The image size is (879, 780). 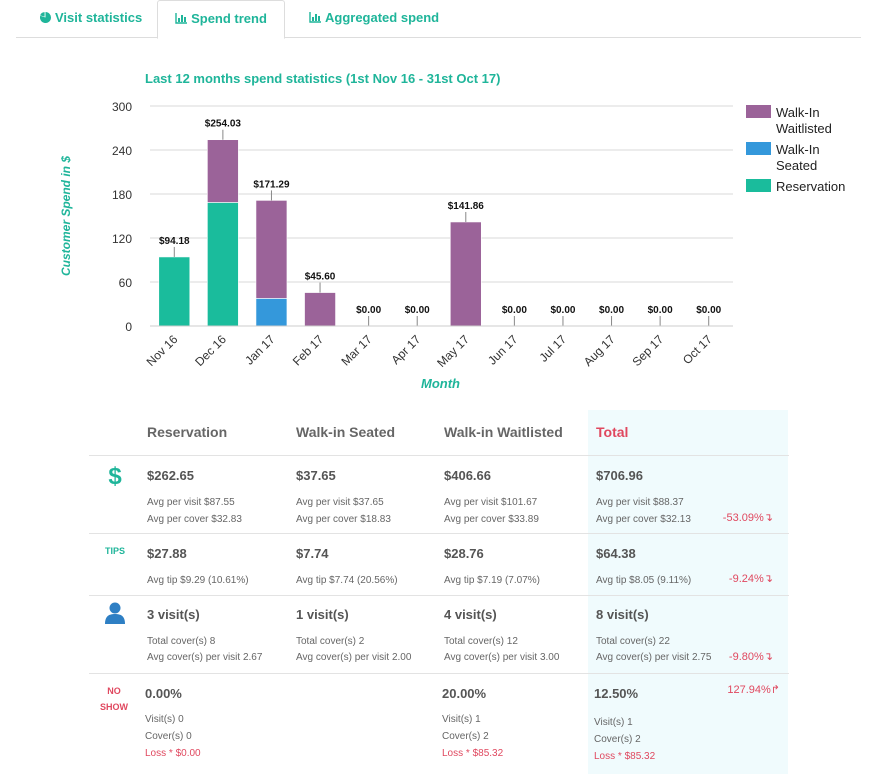 I want to click on legend-label: Waitlisted, so click(x=804, y=128).